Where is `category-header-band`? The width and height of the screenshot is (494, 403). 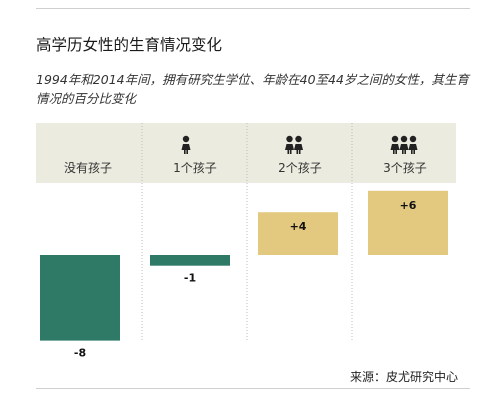
category-header-band is located at coordinates (246, 153).